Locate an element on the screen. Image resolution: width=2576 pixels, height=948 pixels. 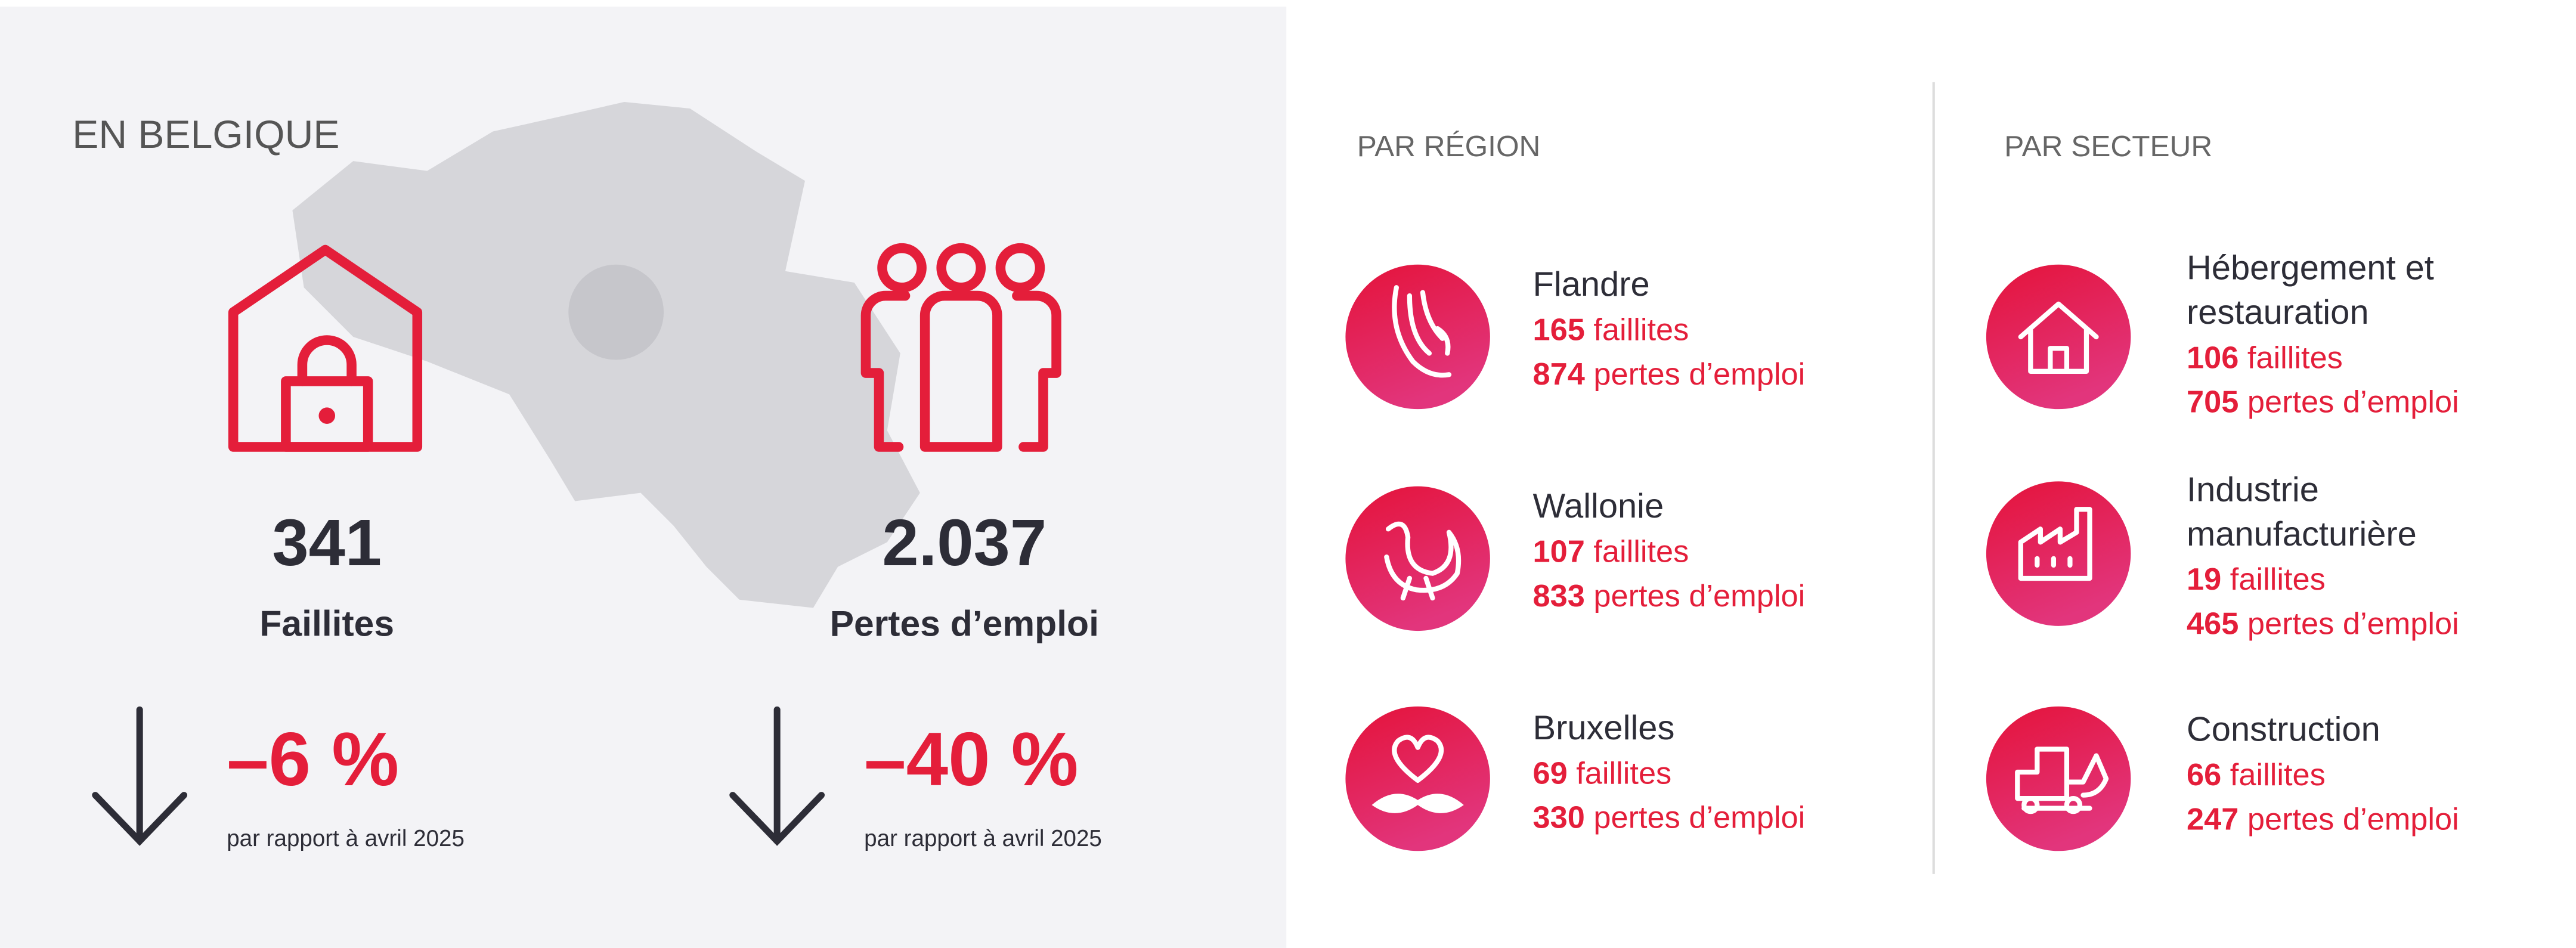
item-stat: 69 faillites is located at coordinates (1602, 773).